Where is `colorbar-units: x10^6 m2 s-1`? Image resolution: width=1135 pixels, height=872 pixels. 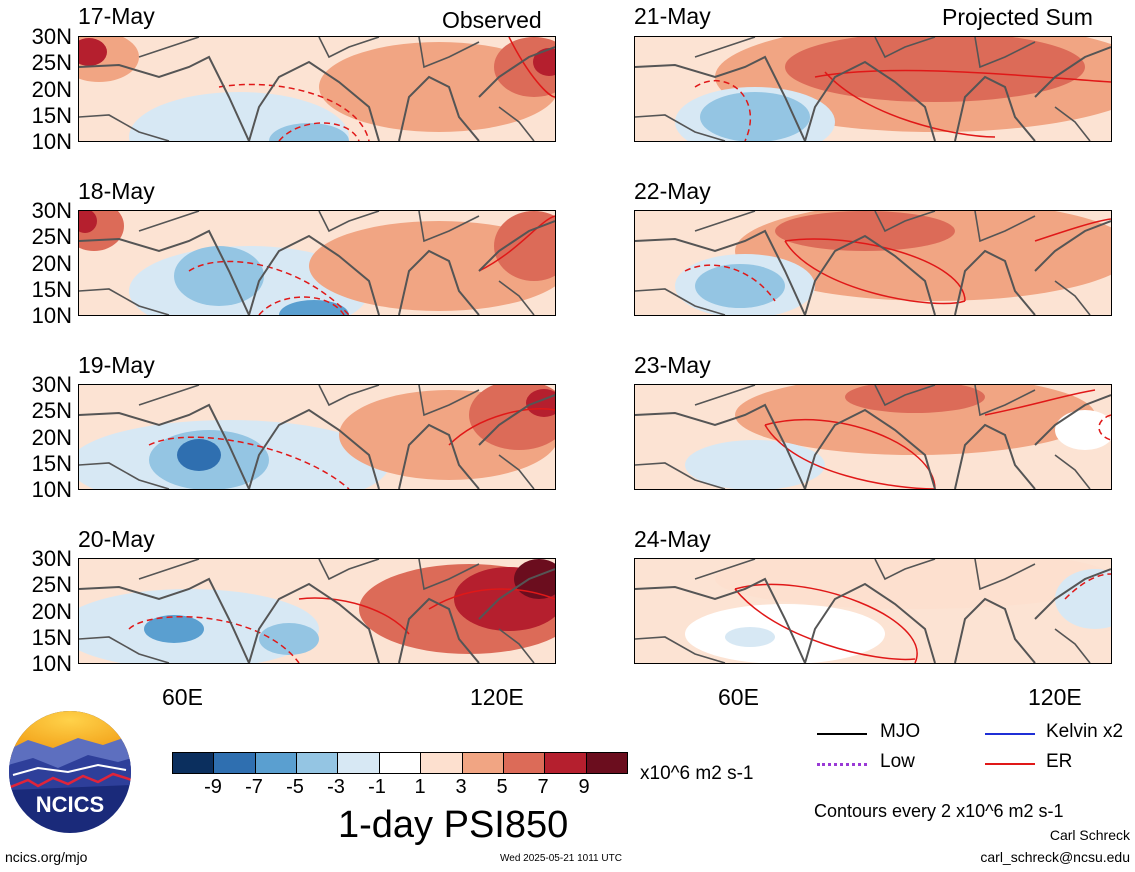 colorbar-units: x10^6 m2 s-1 is located at coordinates (697, 773).